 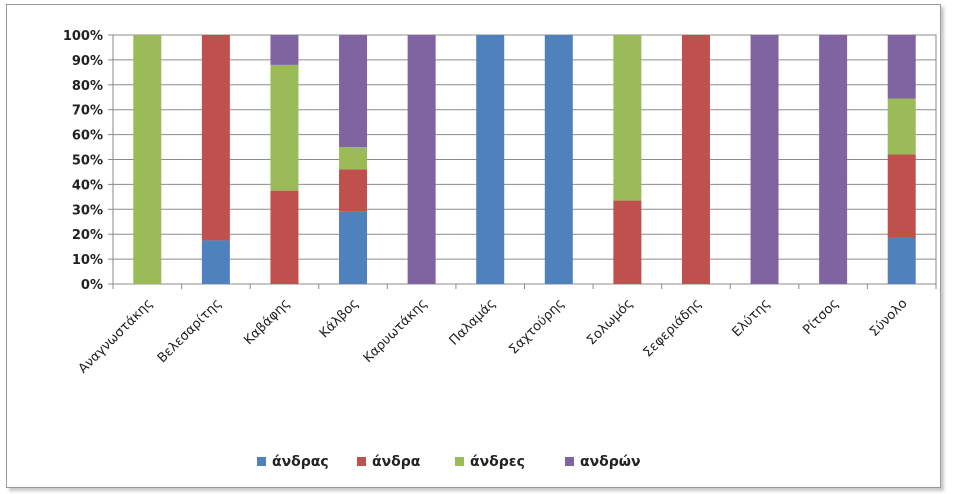 What do you see at coordinates (339, 318) in the screenshot?
I see `category-label: Κάλβος` at bounding box center [339, 318].